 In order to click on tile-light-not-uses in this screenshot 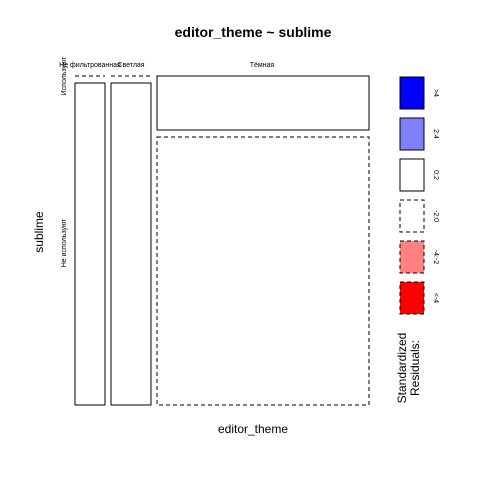, I will do `click(131, 244)`.